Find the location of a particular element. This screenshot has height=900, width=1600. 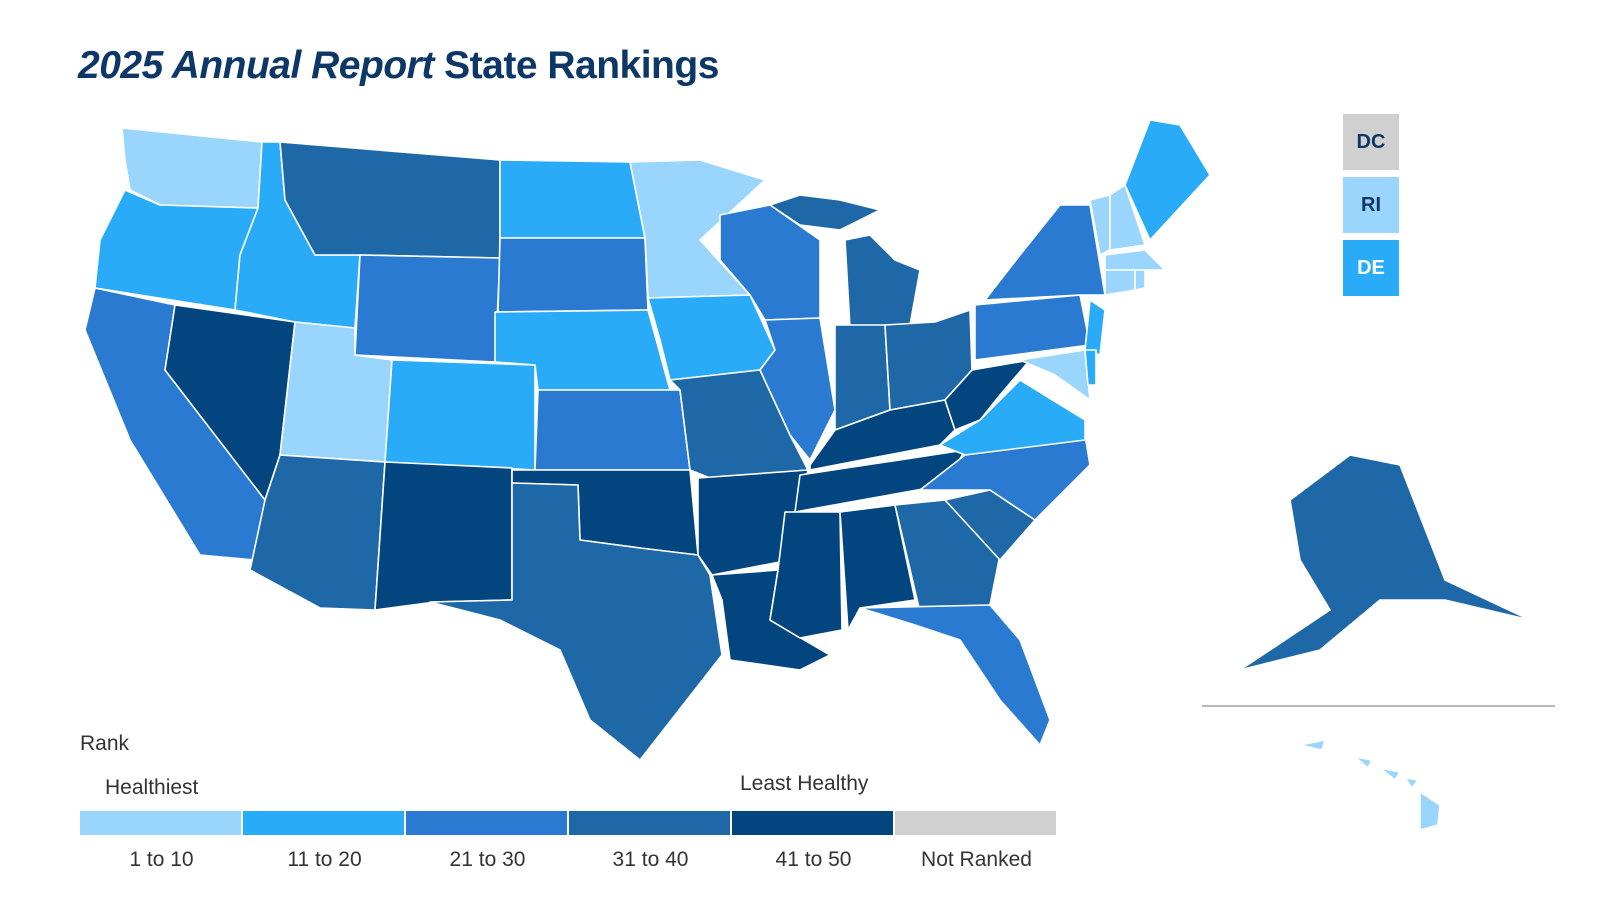

state-mn is located at coordinates (697, 229).